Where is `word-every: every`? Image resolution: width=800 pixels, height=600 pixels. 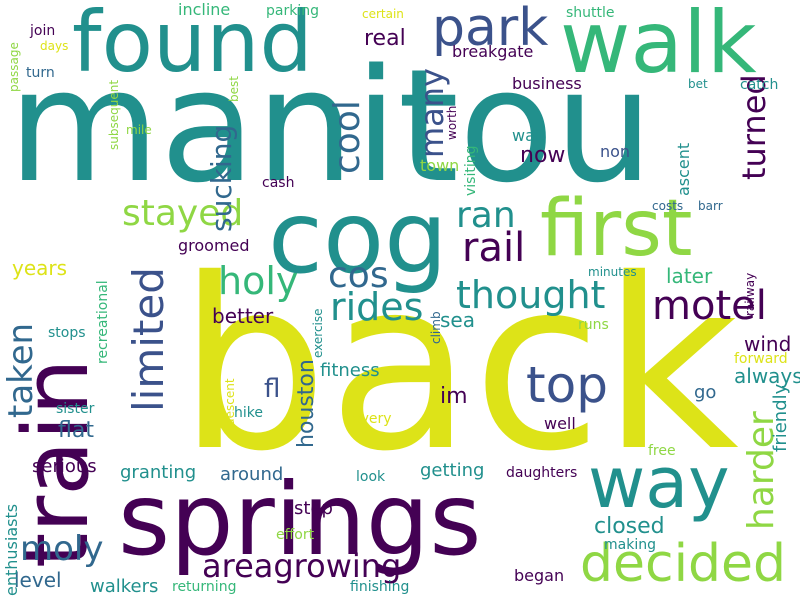
word-every: every is located at coordinates (372, 419).